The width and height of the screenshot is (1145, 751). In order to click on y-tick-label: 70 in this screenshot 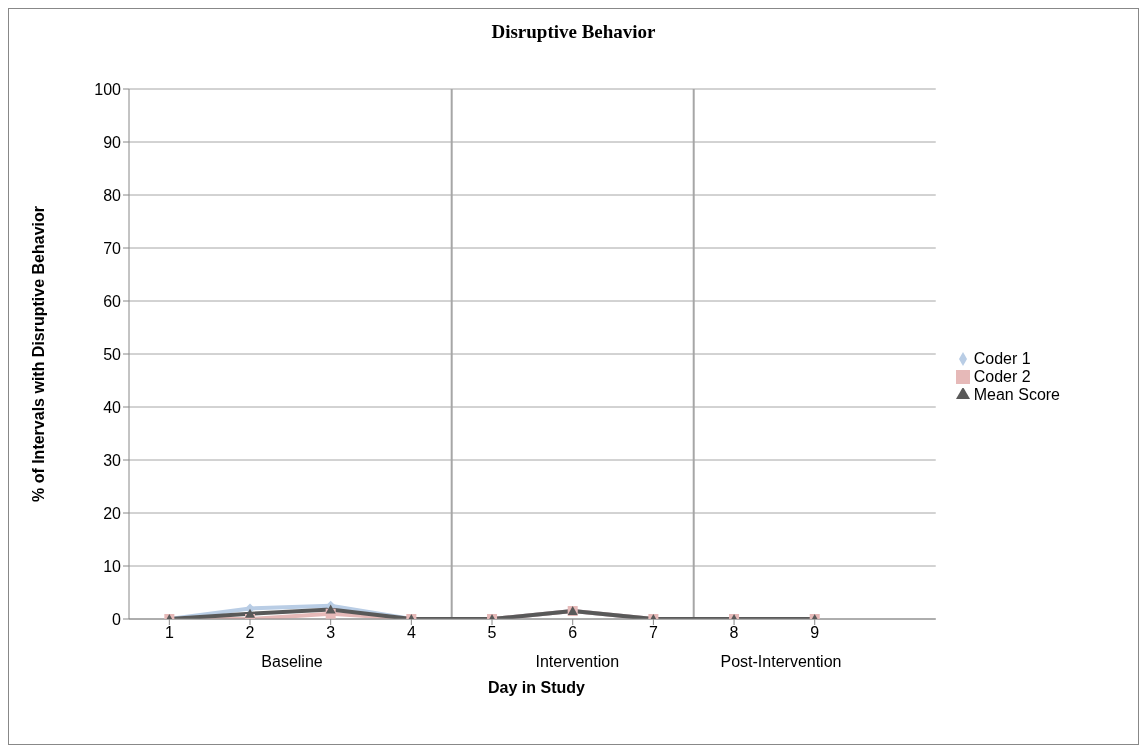, I will do `click(112, 248)`.